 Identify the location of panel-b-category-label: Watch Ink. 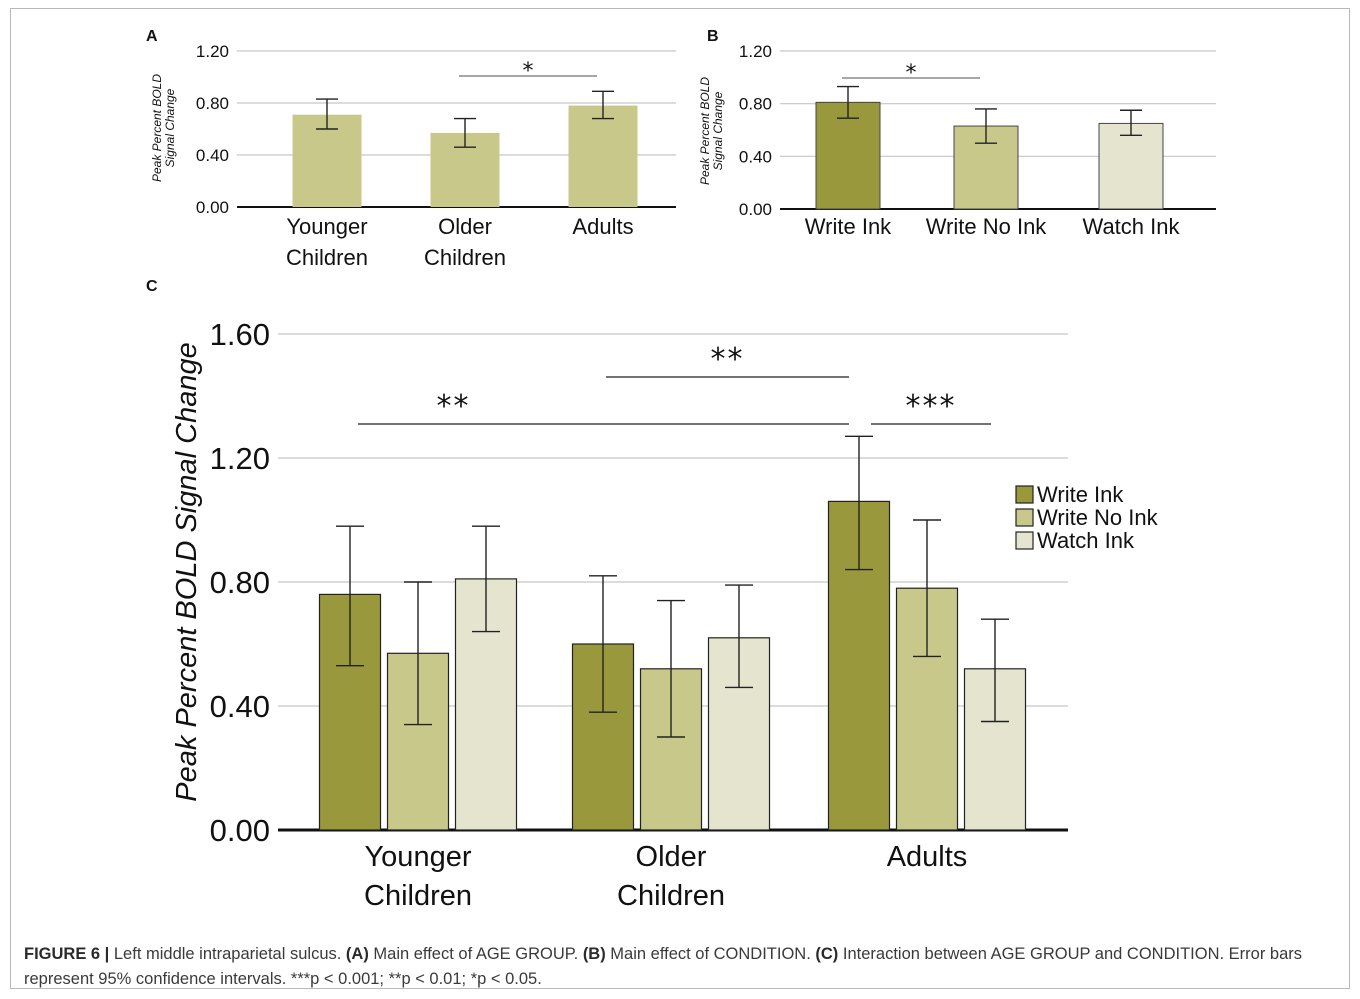
(1132, 226).